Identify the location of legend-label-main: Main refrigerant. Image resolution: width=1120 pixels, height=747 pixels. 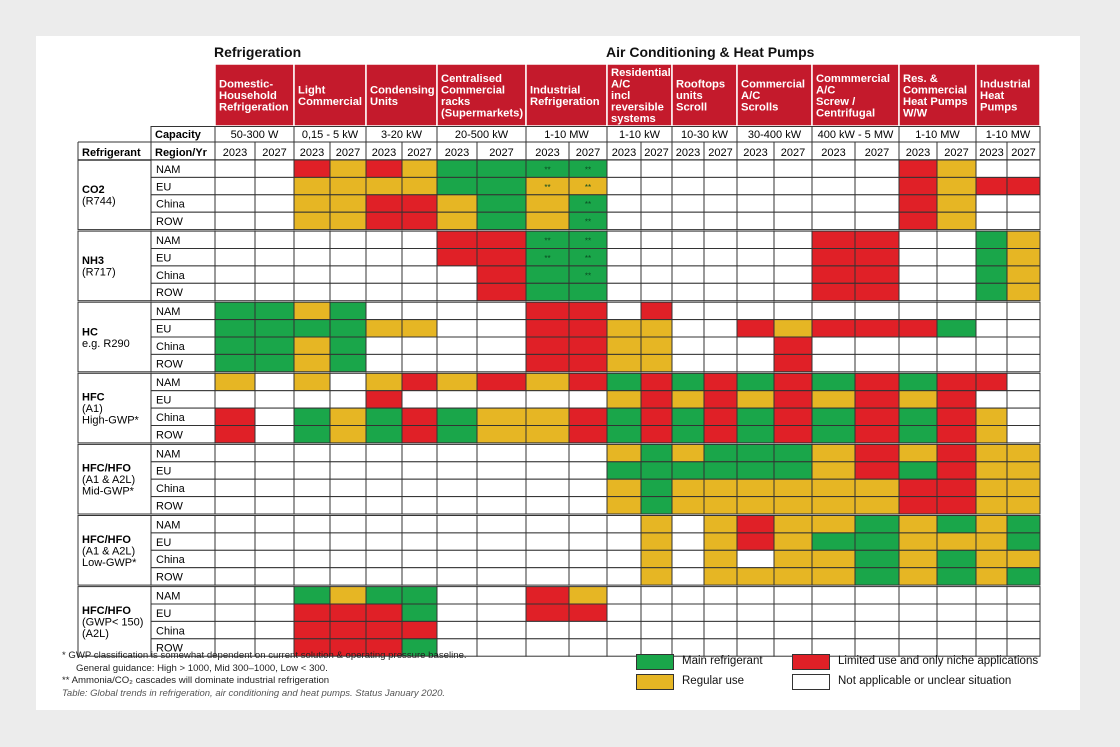
(722, 661).